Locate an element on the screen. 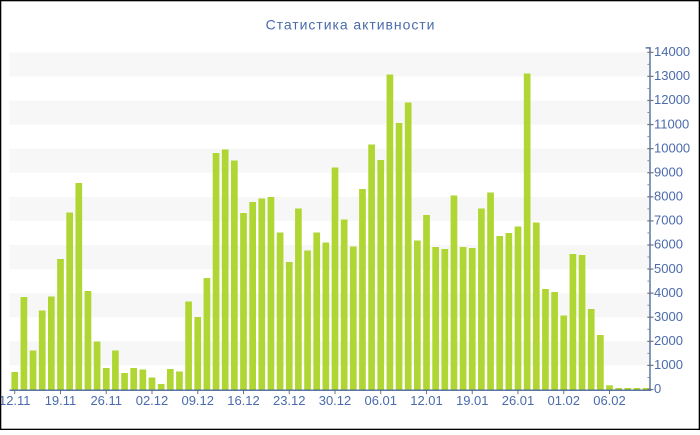 The width and height of the screenshot is (700, 435). svg-text: 3000 is located at coordinates (668, 316).